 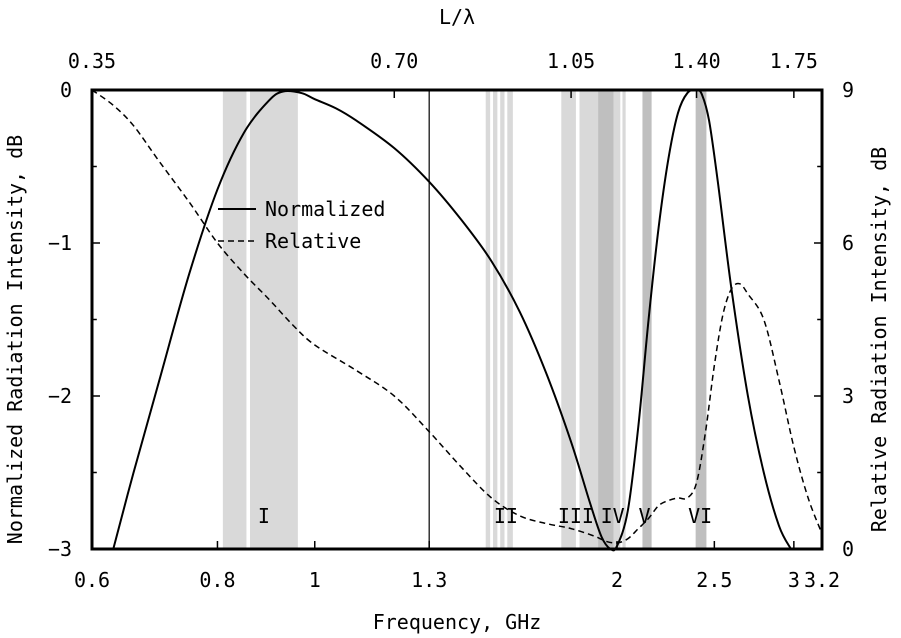 What do you see at coordinates (879, 339) in the screenshot?
I see `right-axis-label: Relative Radiation Intensity, dB` at bounding box center [879, 339].